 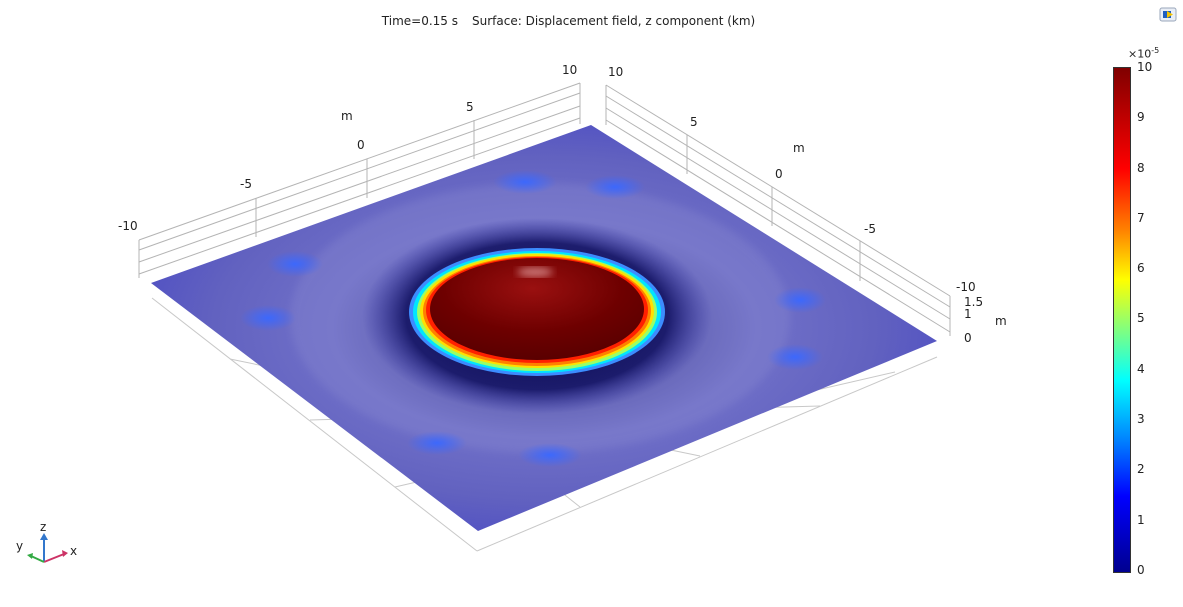 I want to click on y-axis-labels: 10 5 0 -5 -10 m, so click(x=792, y=179).